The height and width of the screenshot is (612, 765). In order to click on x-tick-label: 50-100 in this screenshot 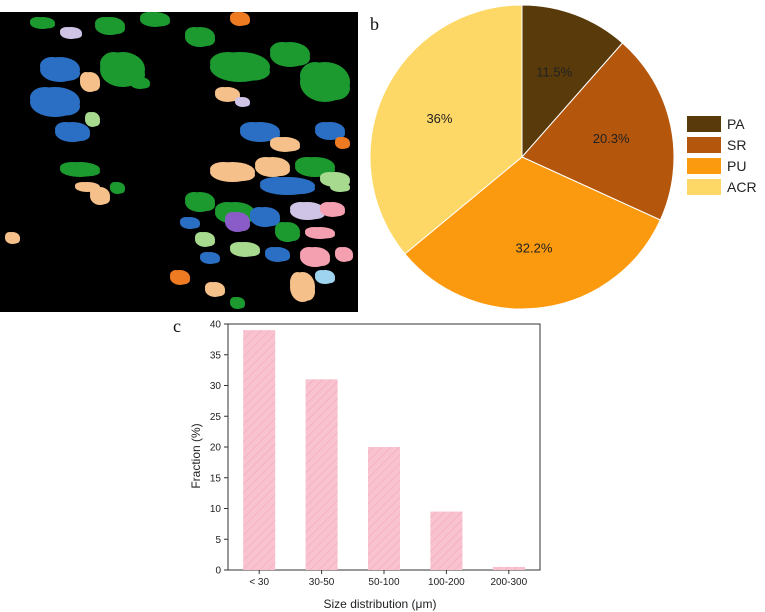, I will do `click(384, 582)`.